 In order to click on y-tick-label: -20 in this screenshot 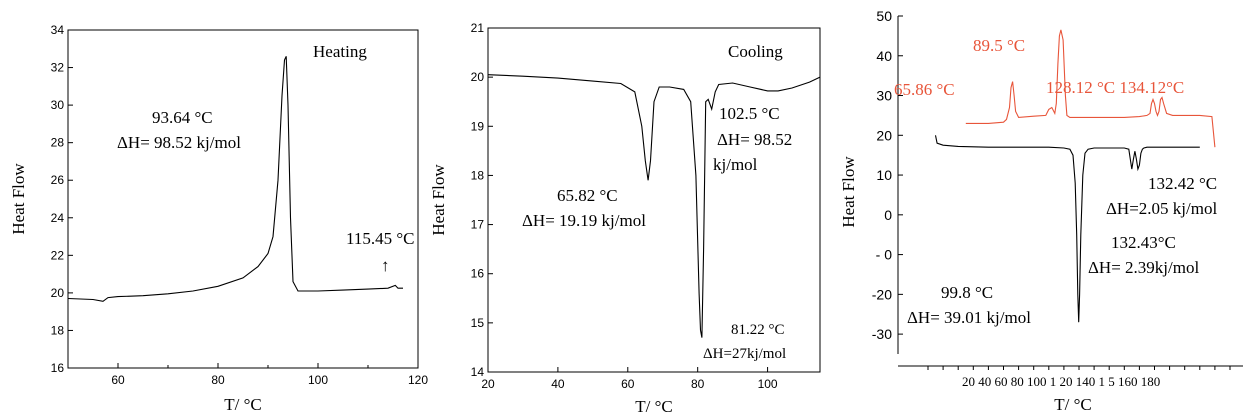, I will do `click(882, 294)`.